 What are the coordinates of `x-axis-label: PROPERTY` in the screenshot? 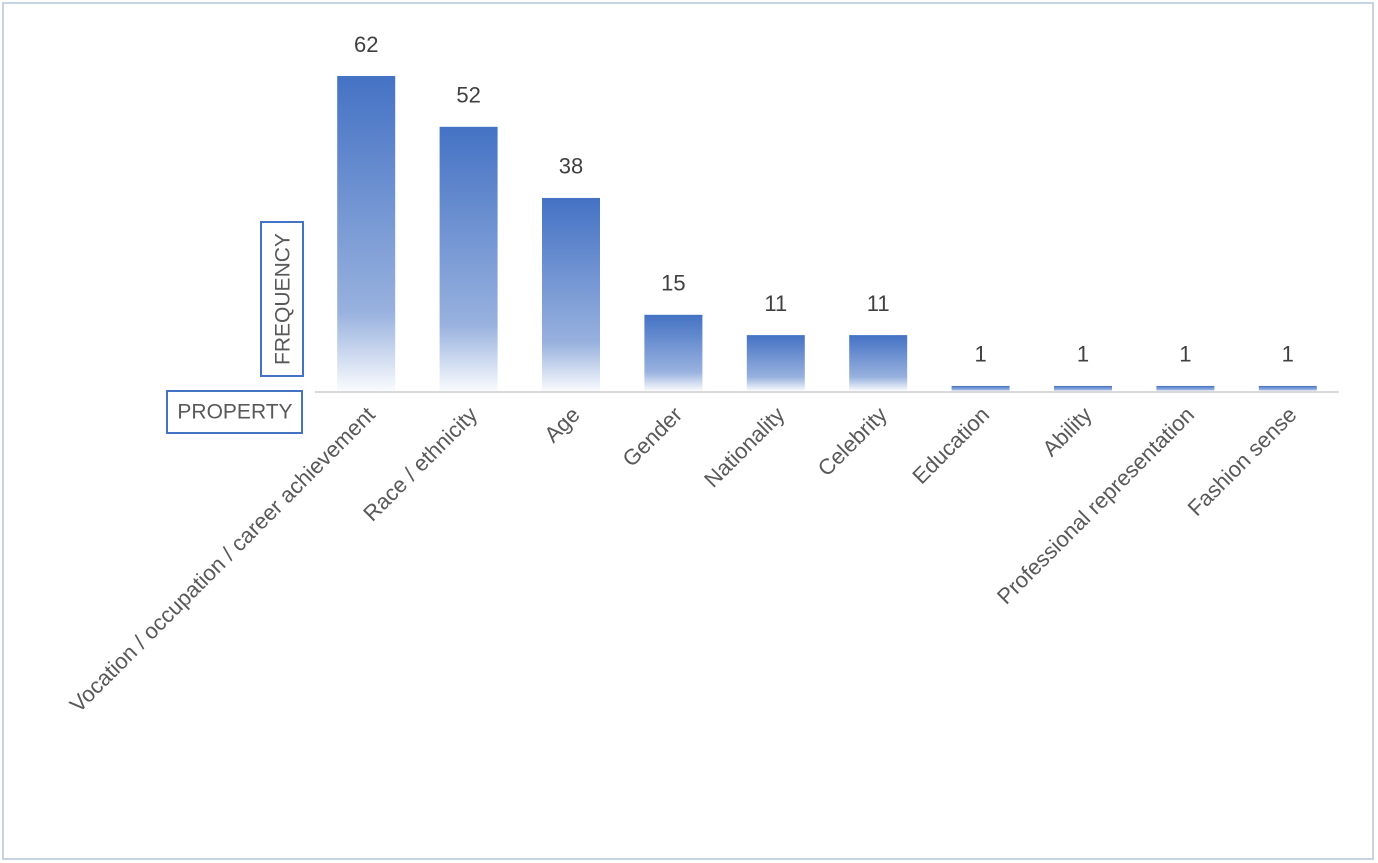 It's located at (234, 412).